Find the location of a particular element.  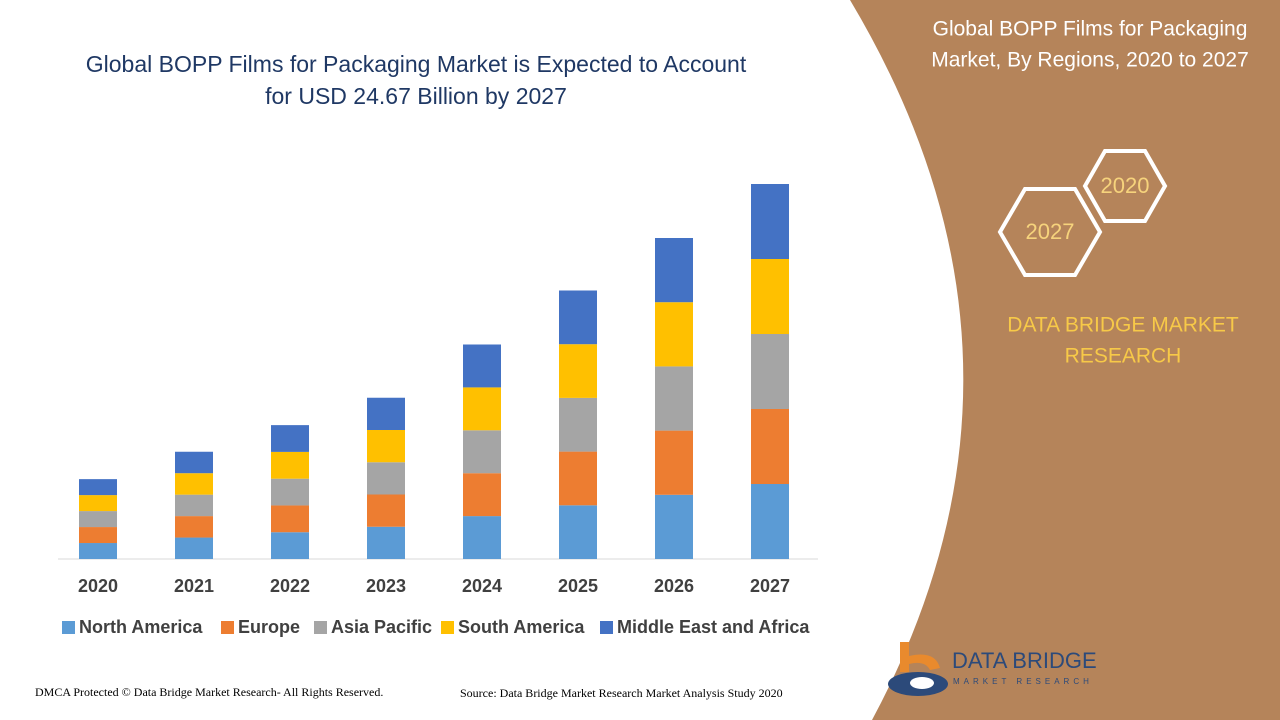

logo-tagline: MARKET RESEARCH is located at coordinates (1023, 681).